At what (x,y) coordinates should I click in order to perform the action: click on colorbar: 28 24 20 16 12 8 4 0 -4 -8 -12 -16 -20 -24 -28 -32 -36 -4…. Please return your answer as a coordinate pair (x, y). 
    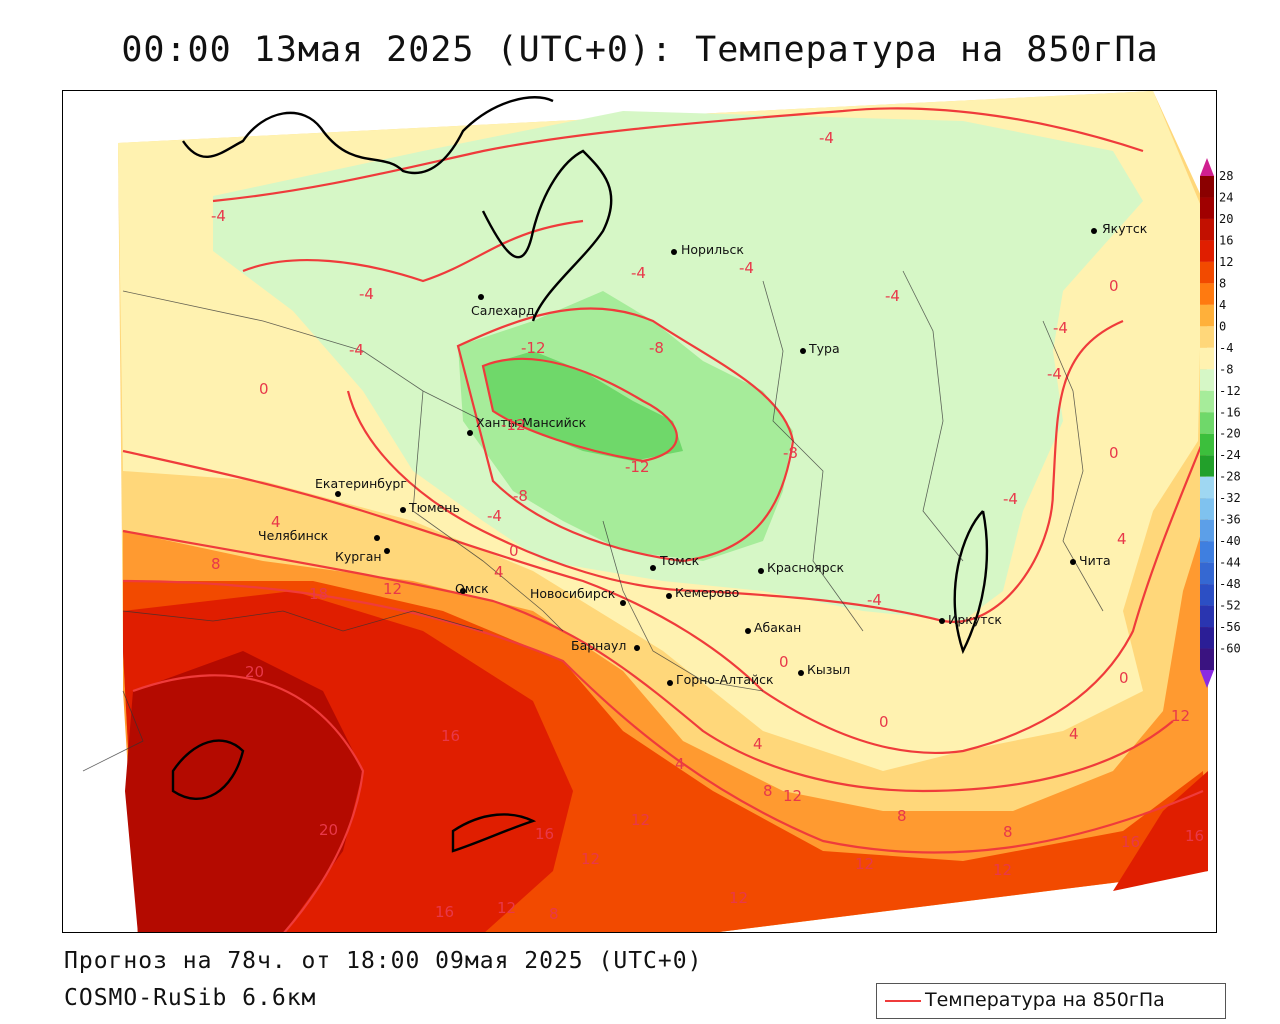
    Looking at the image, I should click on (1220, 423).